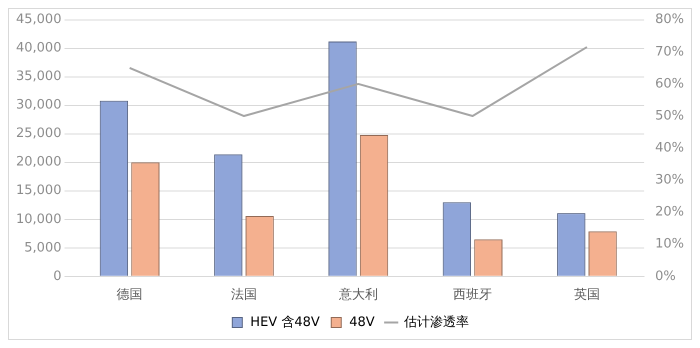 The height and width of the screenshot is (348, 700). What do you see at coordinates (39, 219) in the screenshot?
I see `y-tick-label: 10,000` at bounding box center [39, 219].